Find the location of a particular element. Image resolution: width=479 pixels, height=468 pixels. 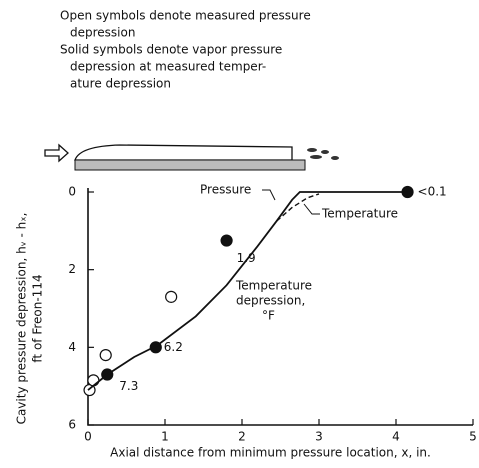

nozzle-diagram is located at coordinates (191, 157).